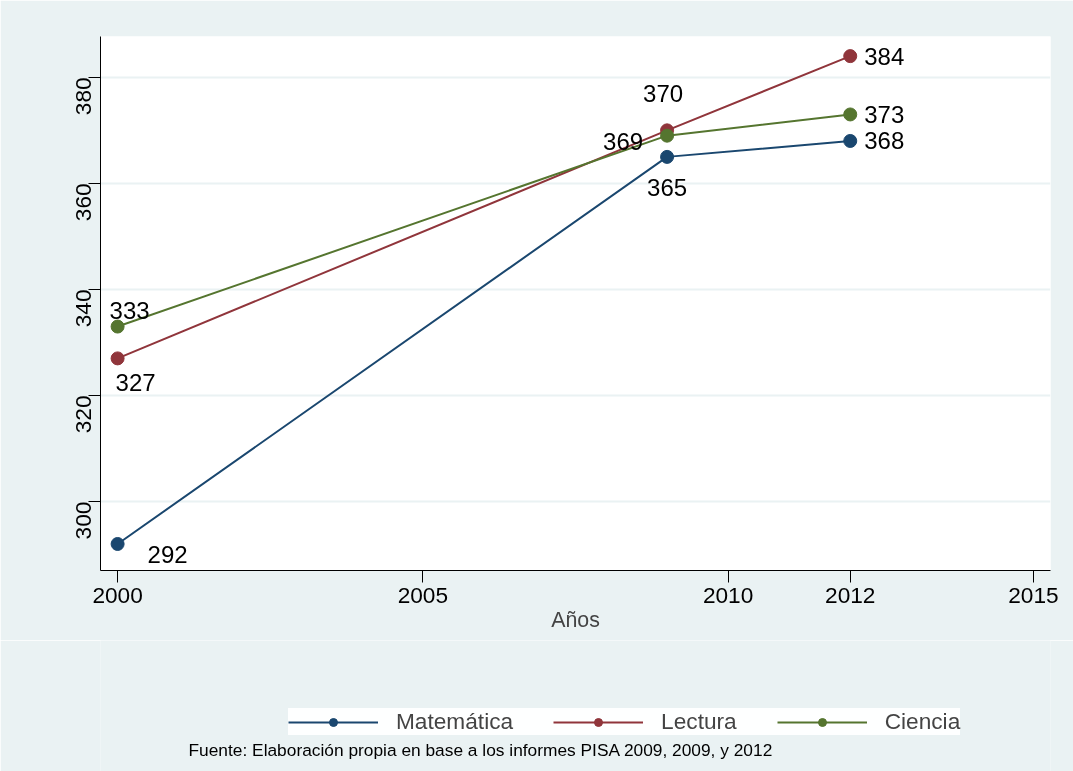 This screenshot has width=1073, height=771. What do you see at coordinates (850, 594) in the screenshot?
I see `x-tick-label: 2012` at bounding box center [850, 594].